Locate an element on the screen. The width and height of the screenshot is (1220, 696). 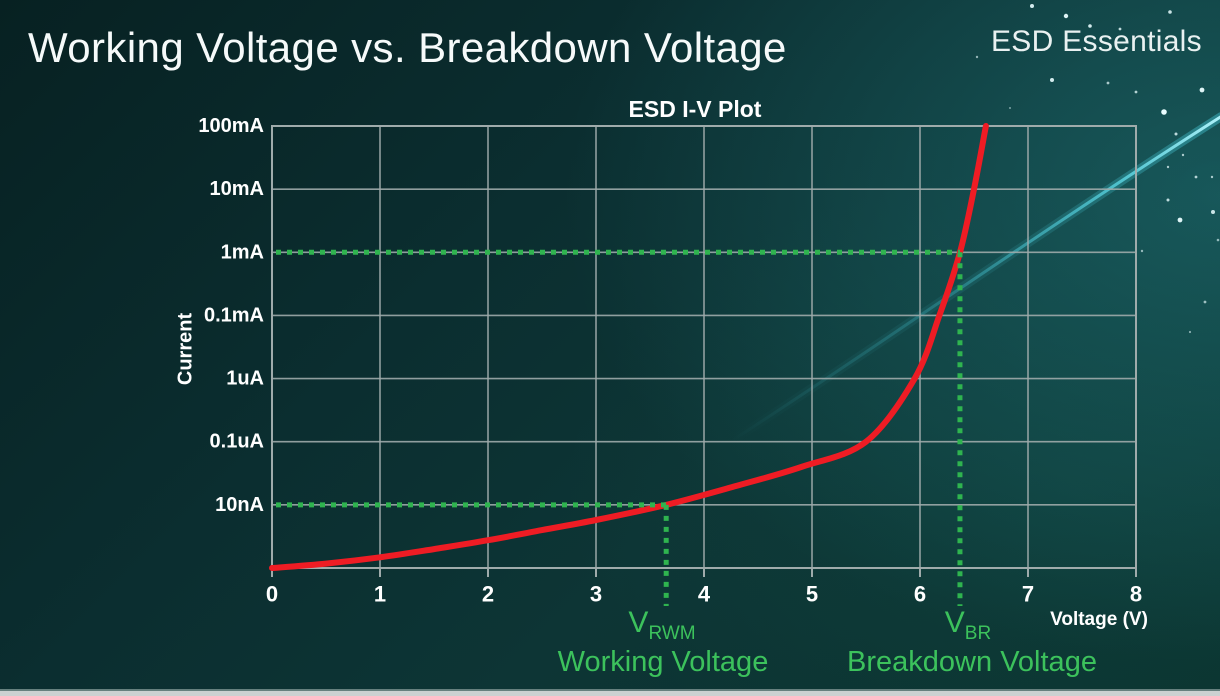
x-tick-label: 1 is located at coordinates (380, 594).